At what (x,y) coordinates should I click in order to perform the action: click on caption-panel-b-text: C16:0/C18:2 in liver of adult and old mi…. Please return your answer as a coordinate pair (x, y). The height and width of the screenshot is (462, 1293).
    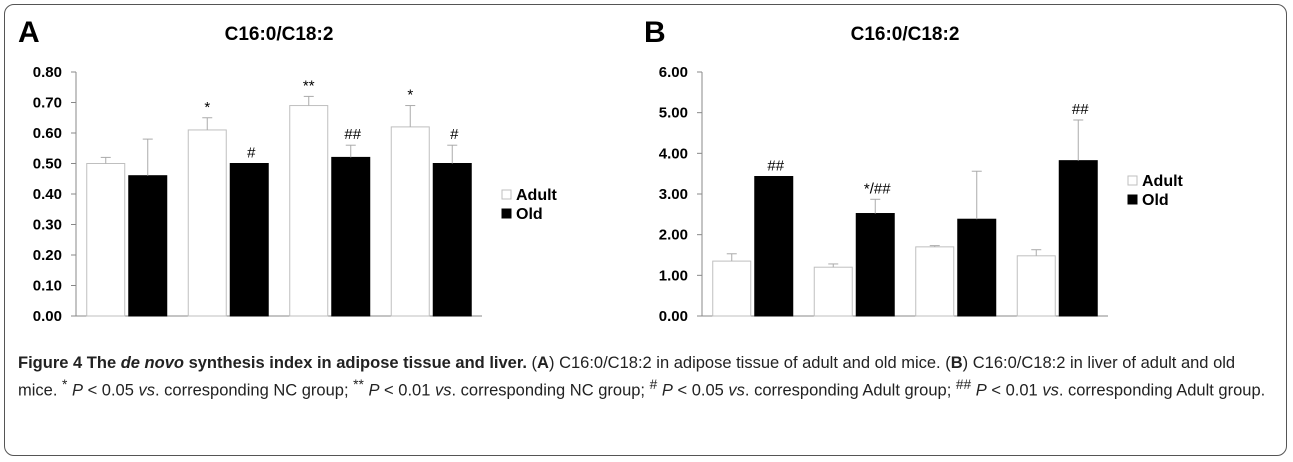
    Looking at the image, I should click on (627, 377).